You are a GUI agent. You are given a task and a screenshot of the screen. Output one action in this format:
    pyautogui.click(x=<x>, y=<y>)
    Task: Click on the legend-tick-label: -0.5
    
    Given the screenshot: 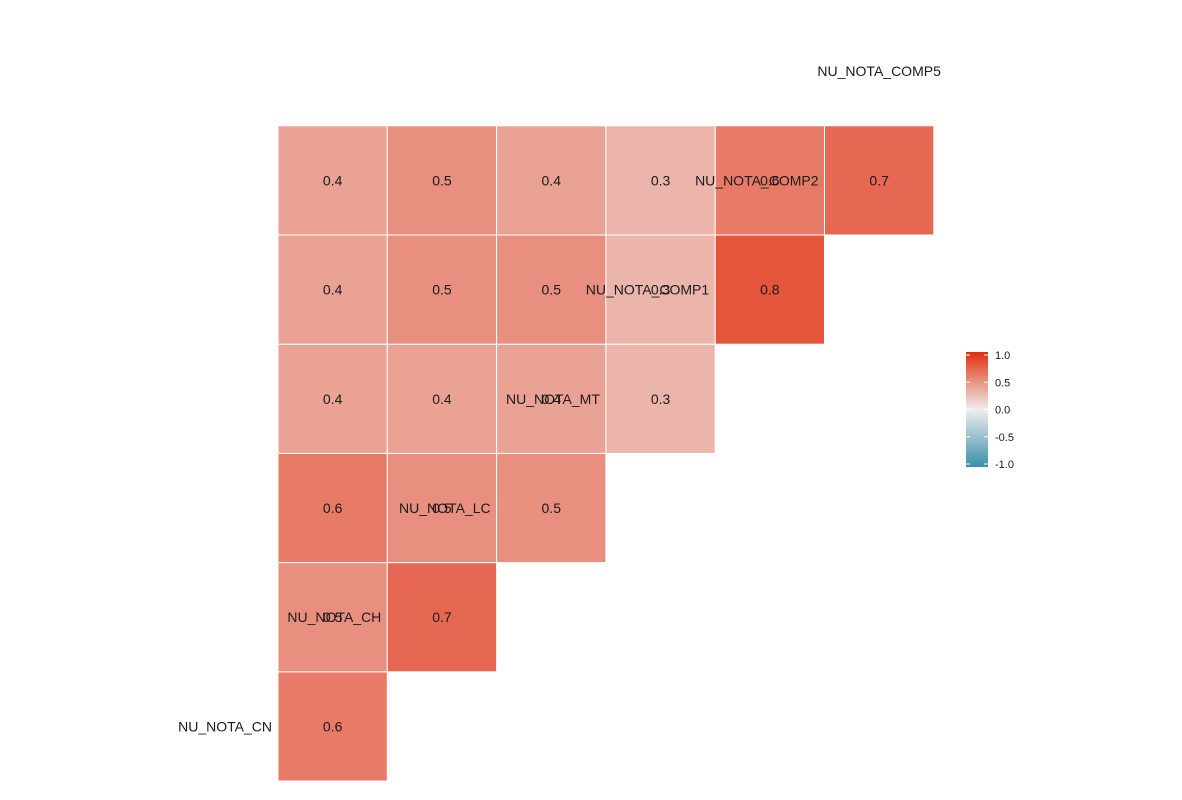 What is the action you would take?
    pyautogui.click(x=1004, y=438)
    